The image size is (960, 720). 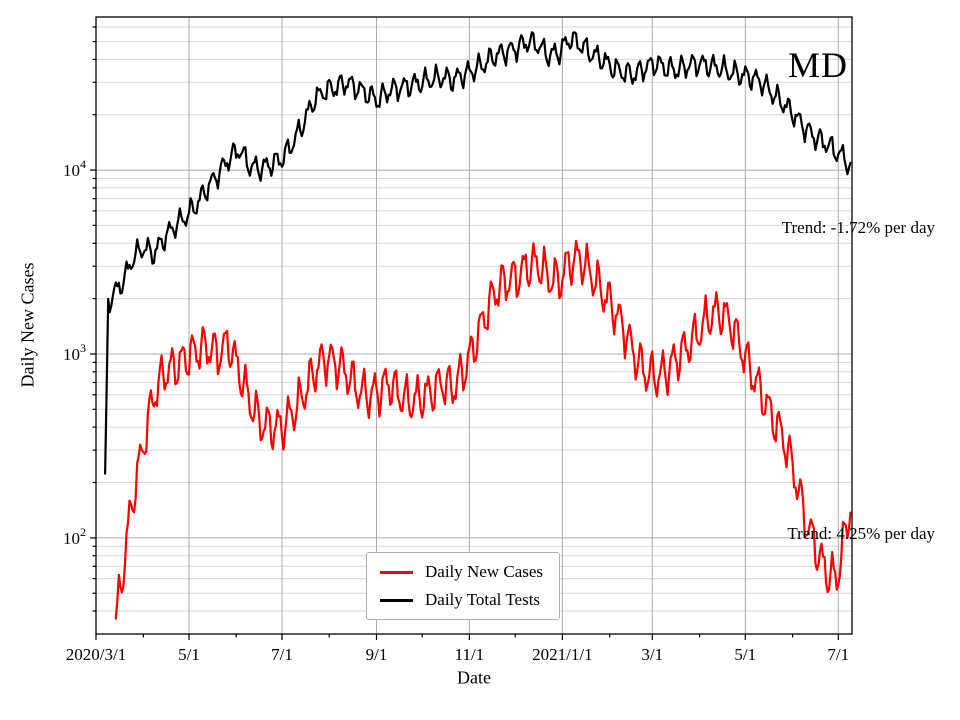 What do you see at coordinates (463, 586) in the screenshot?
I see `legend: Daily New Cases Daily Total Tests` at bounding box center [463, 586].